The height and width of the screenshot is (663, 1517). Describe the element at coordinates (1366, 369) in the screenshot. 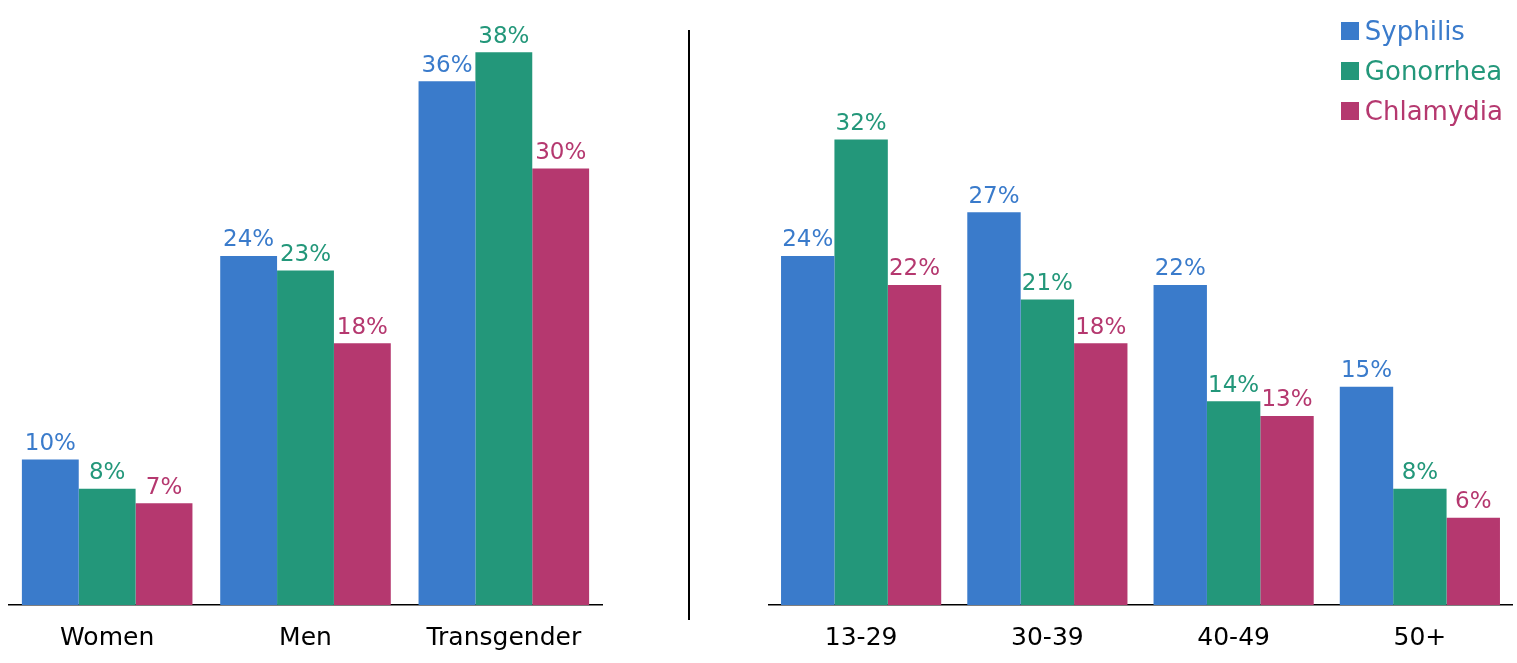

I see `data-label: 15%` at that location.